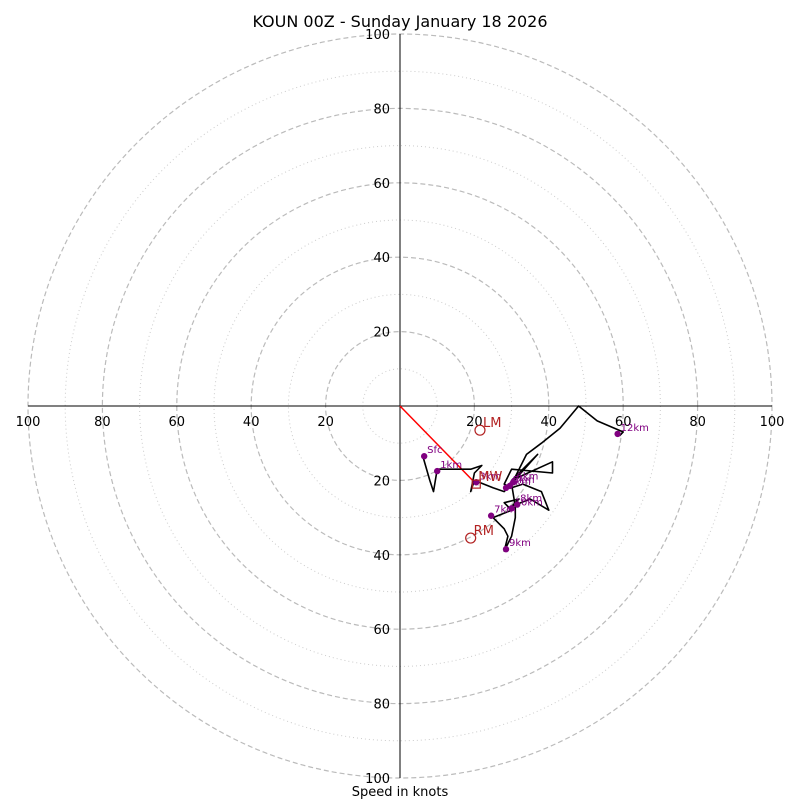  I want to click on height-label: 8km, so click(531, 499).